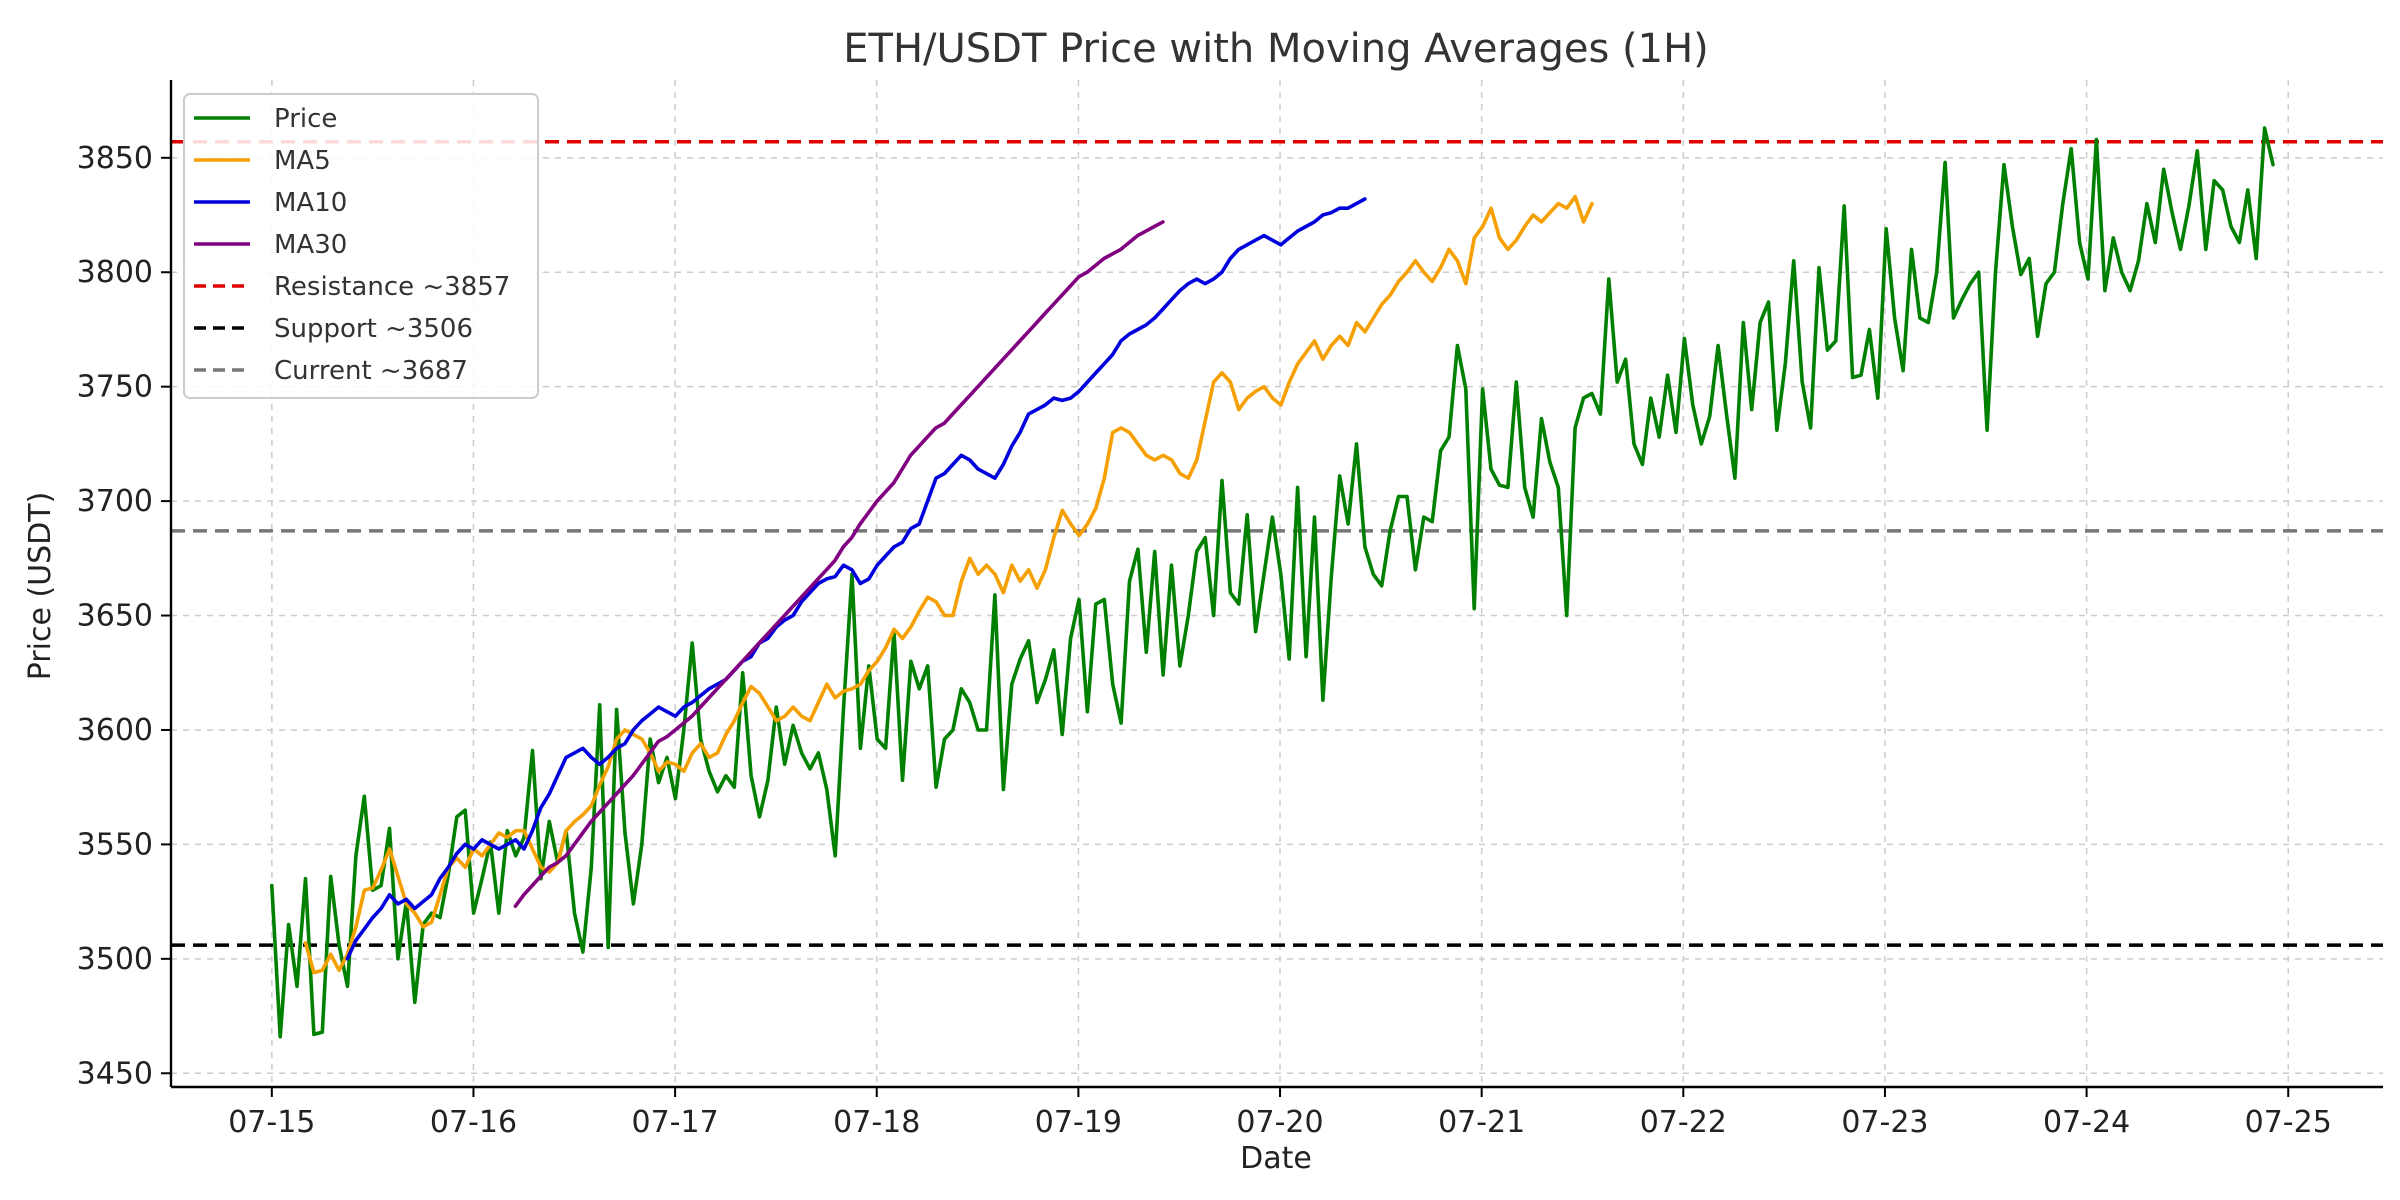 The height and width of the screenshot is (1200, 2400). I want to click on x-tick-label: 07-21, so click(1481, 1122).